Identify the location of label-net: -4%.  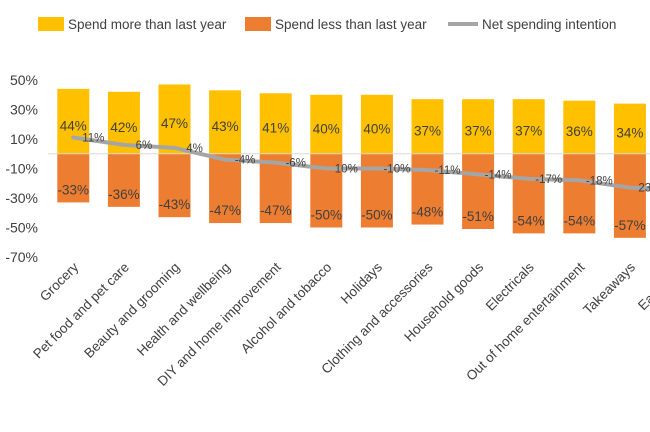
(245, 161).